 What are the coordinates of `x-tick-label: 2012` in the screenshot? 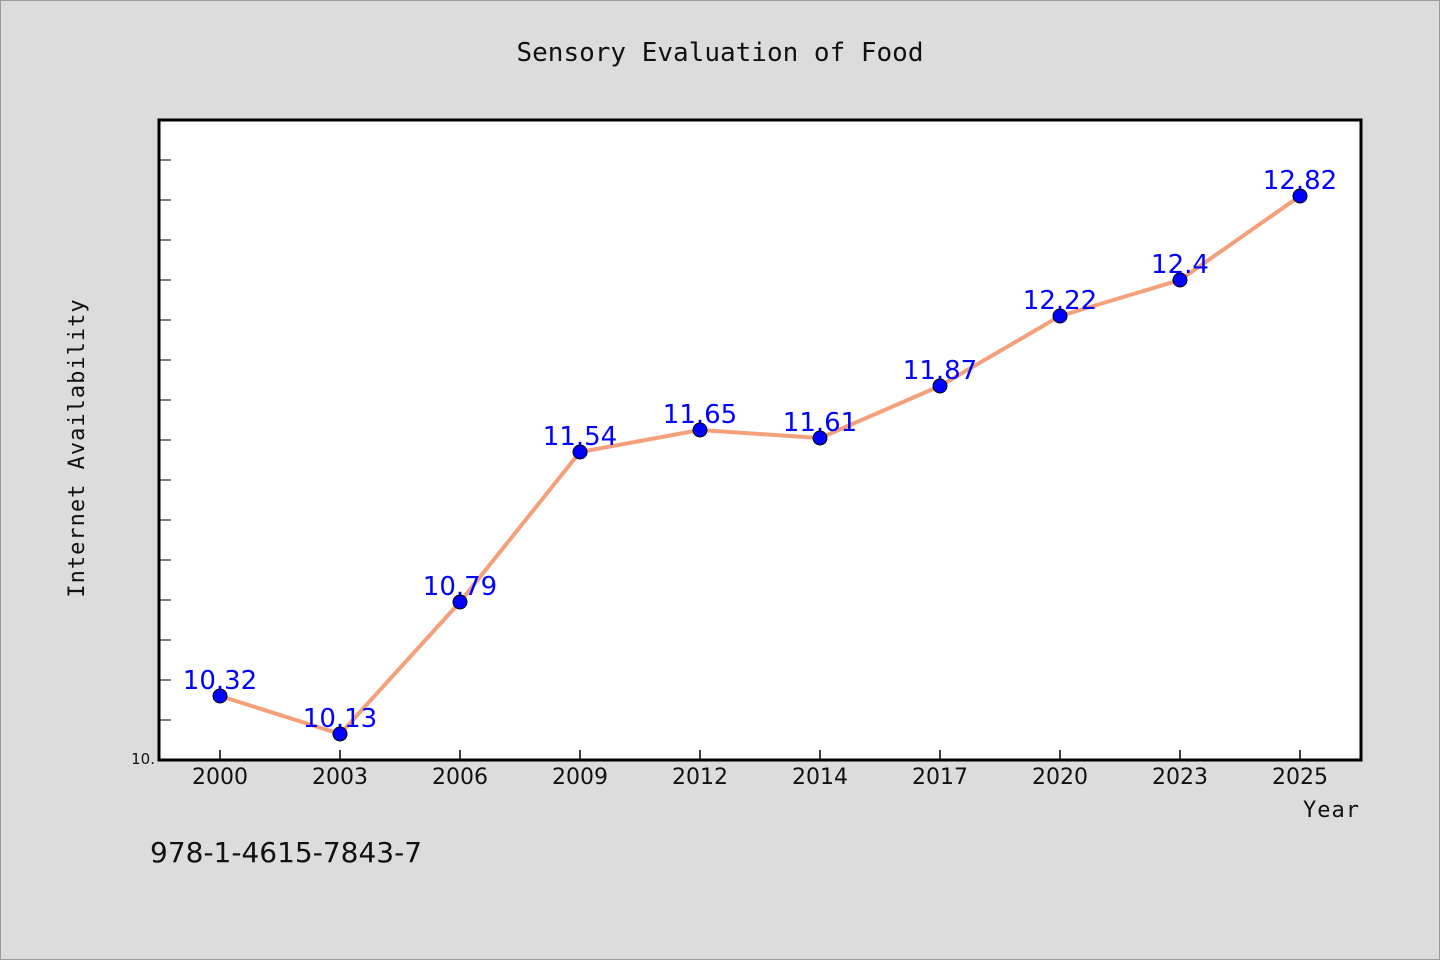 It's located at (700, 777).